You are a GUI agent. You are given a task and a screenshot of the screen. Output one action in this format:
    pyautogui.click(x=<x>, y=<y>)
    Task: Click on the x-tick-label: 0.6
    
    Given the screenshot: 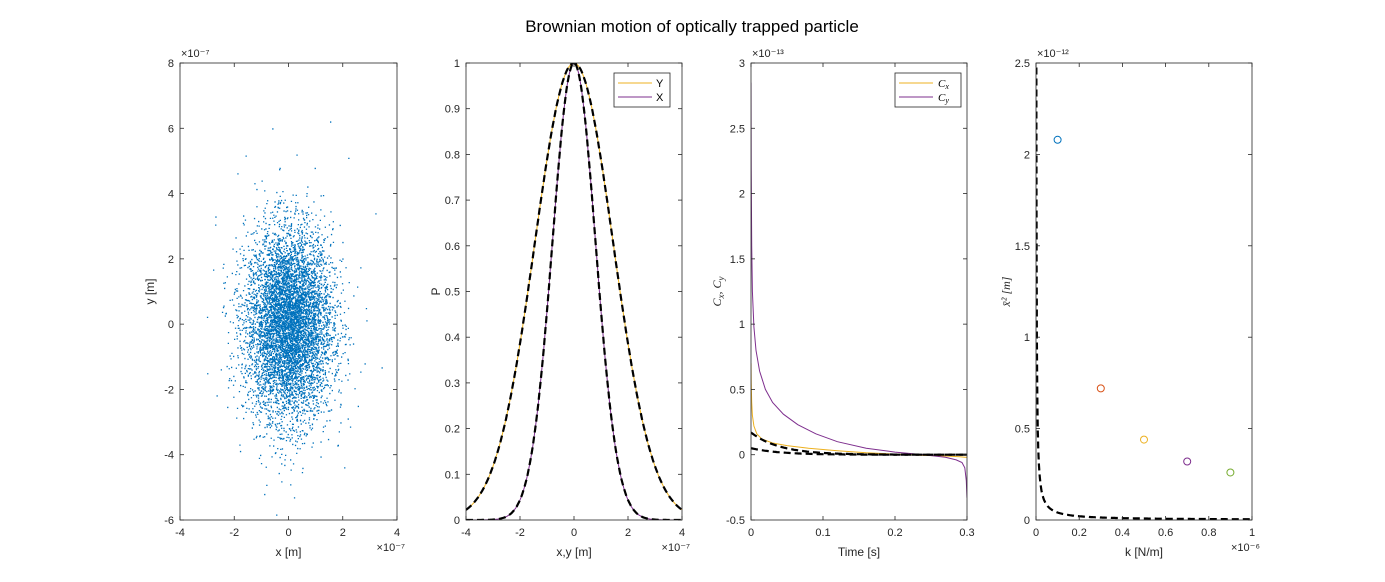 What is the action you would take?
    pyautogui.click(x=1165, y=533)
    